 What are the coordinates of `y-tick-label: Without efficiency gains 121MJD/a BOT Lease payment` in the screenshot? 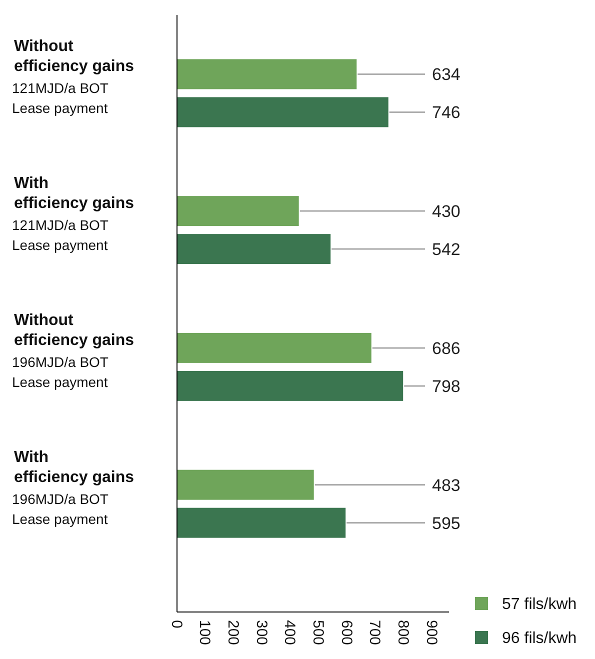 It's located at (73, 77).